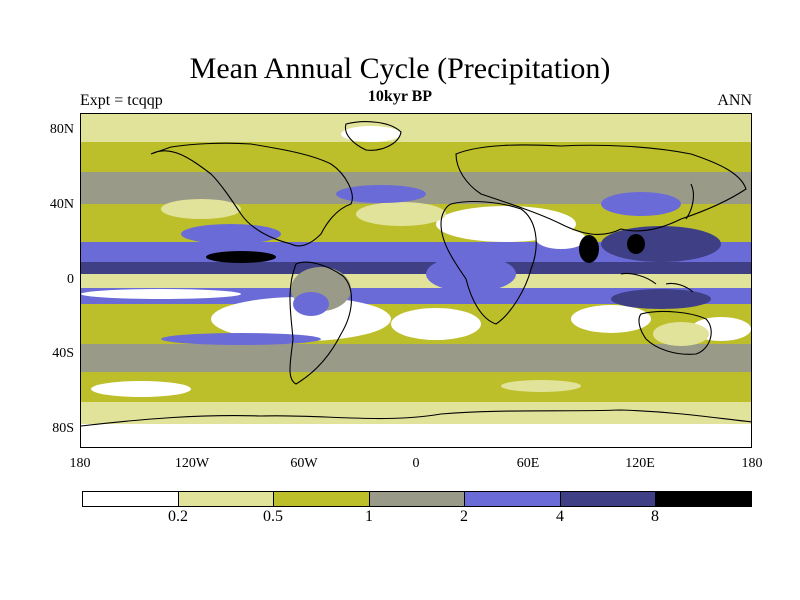  What do you see at coordinates (301, 319) in the screenshot?
I see `south-pacific-dry-zone` at bounding box center [301, 319].